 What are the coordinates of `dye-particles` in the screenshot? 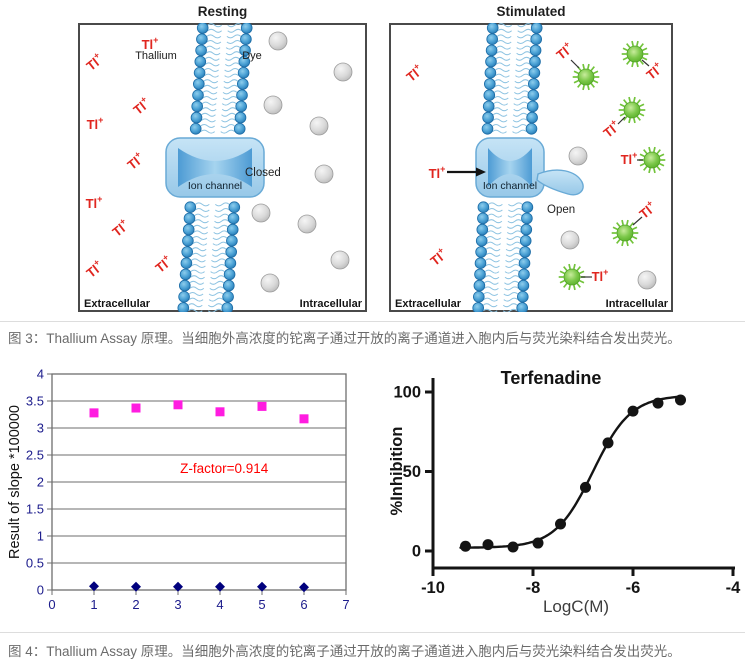 It's located at (612, 165).